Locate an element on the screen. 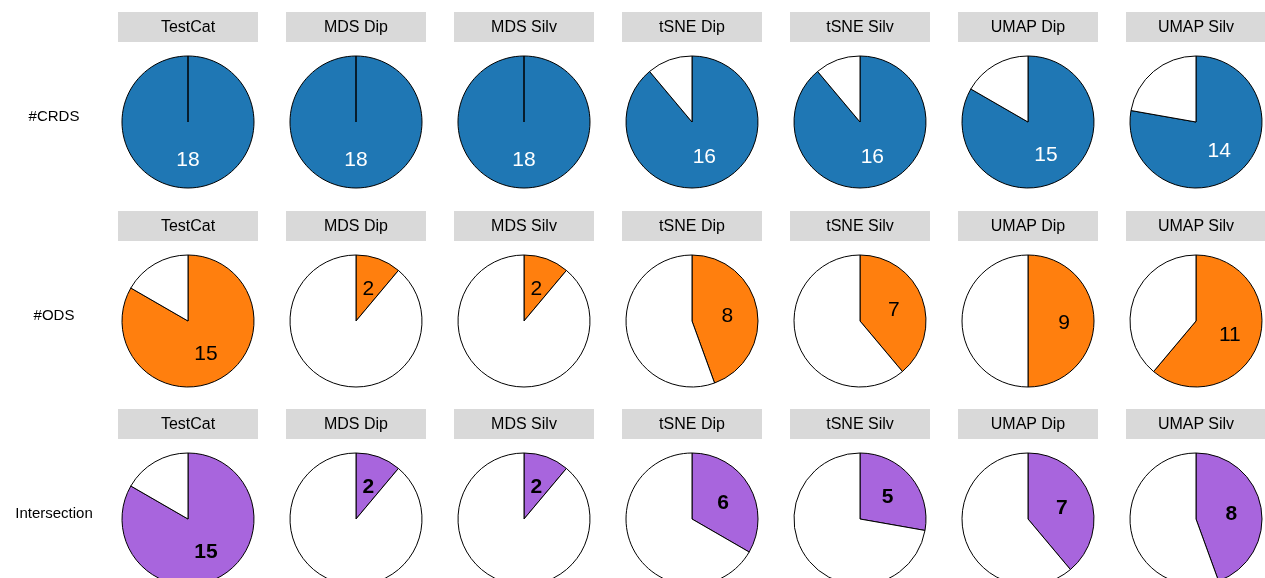  data-label: 11 is located at coordinates (1229, 333).